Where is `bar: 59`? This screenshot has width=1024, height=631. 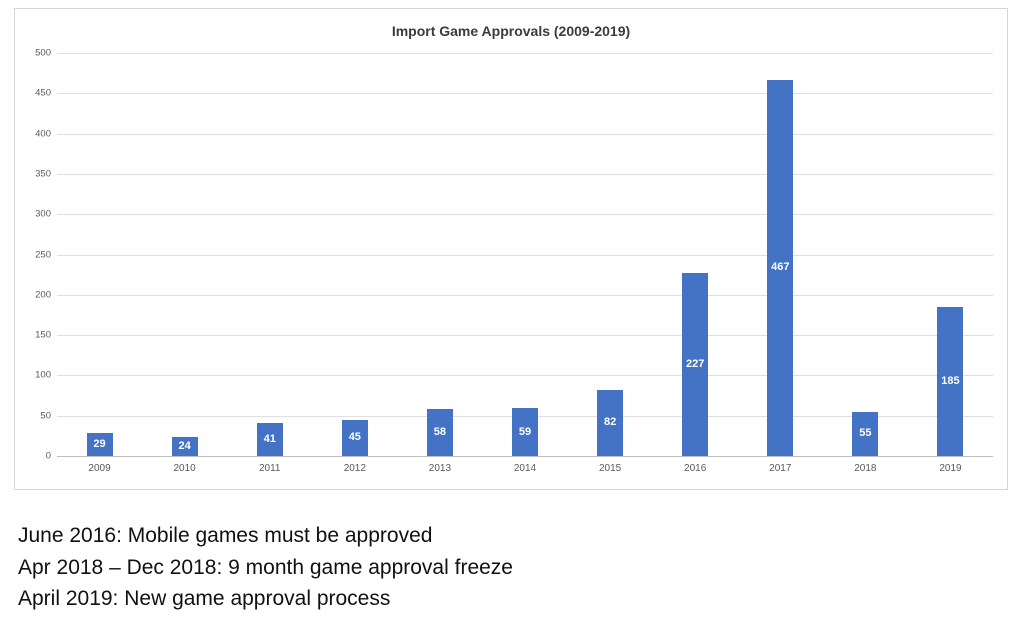 bar: 59 is located at coordinates (525, 432).